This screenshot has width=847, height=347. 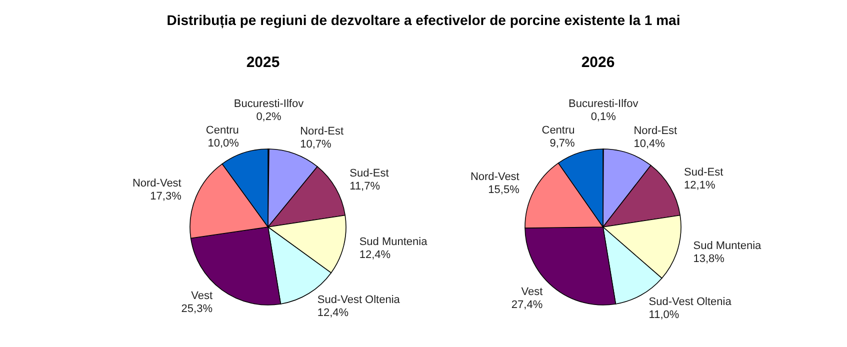 What do you see at coordinates (365, 186) in the screenshot?
I see `data-label: 11,7%` at bounding box center [365, 186].